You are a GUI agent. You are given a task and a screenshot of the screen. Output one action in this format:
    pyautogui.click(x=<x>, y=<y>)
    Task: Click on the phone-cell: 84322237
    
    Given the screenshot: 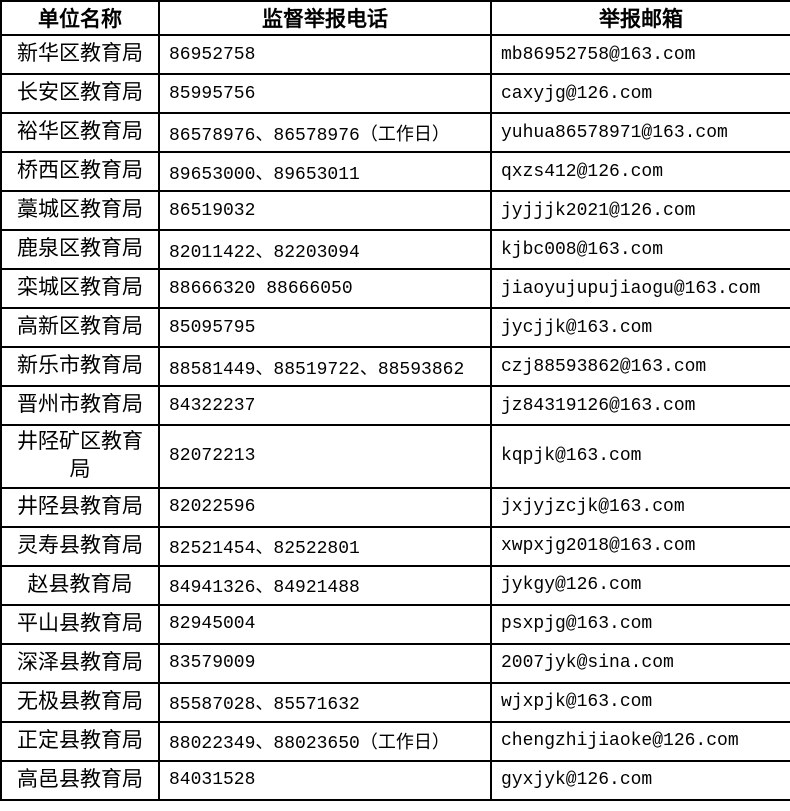 What is the action you would take?
    pyautogui.click(x=325, y=405)
    